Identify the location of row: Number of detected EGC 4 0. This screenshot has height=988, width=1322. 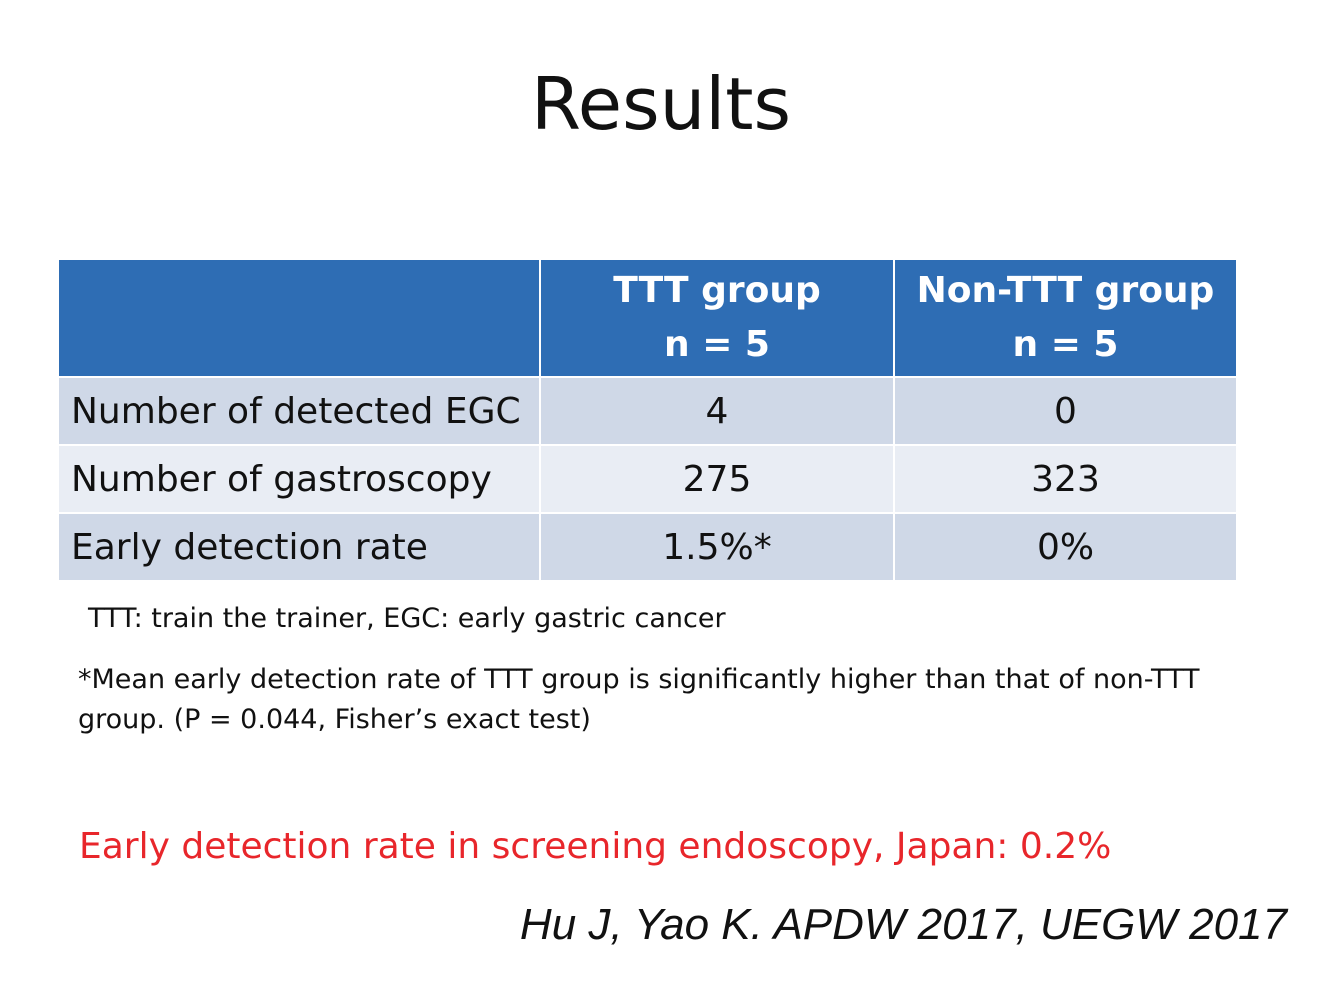
(647, 411).